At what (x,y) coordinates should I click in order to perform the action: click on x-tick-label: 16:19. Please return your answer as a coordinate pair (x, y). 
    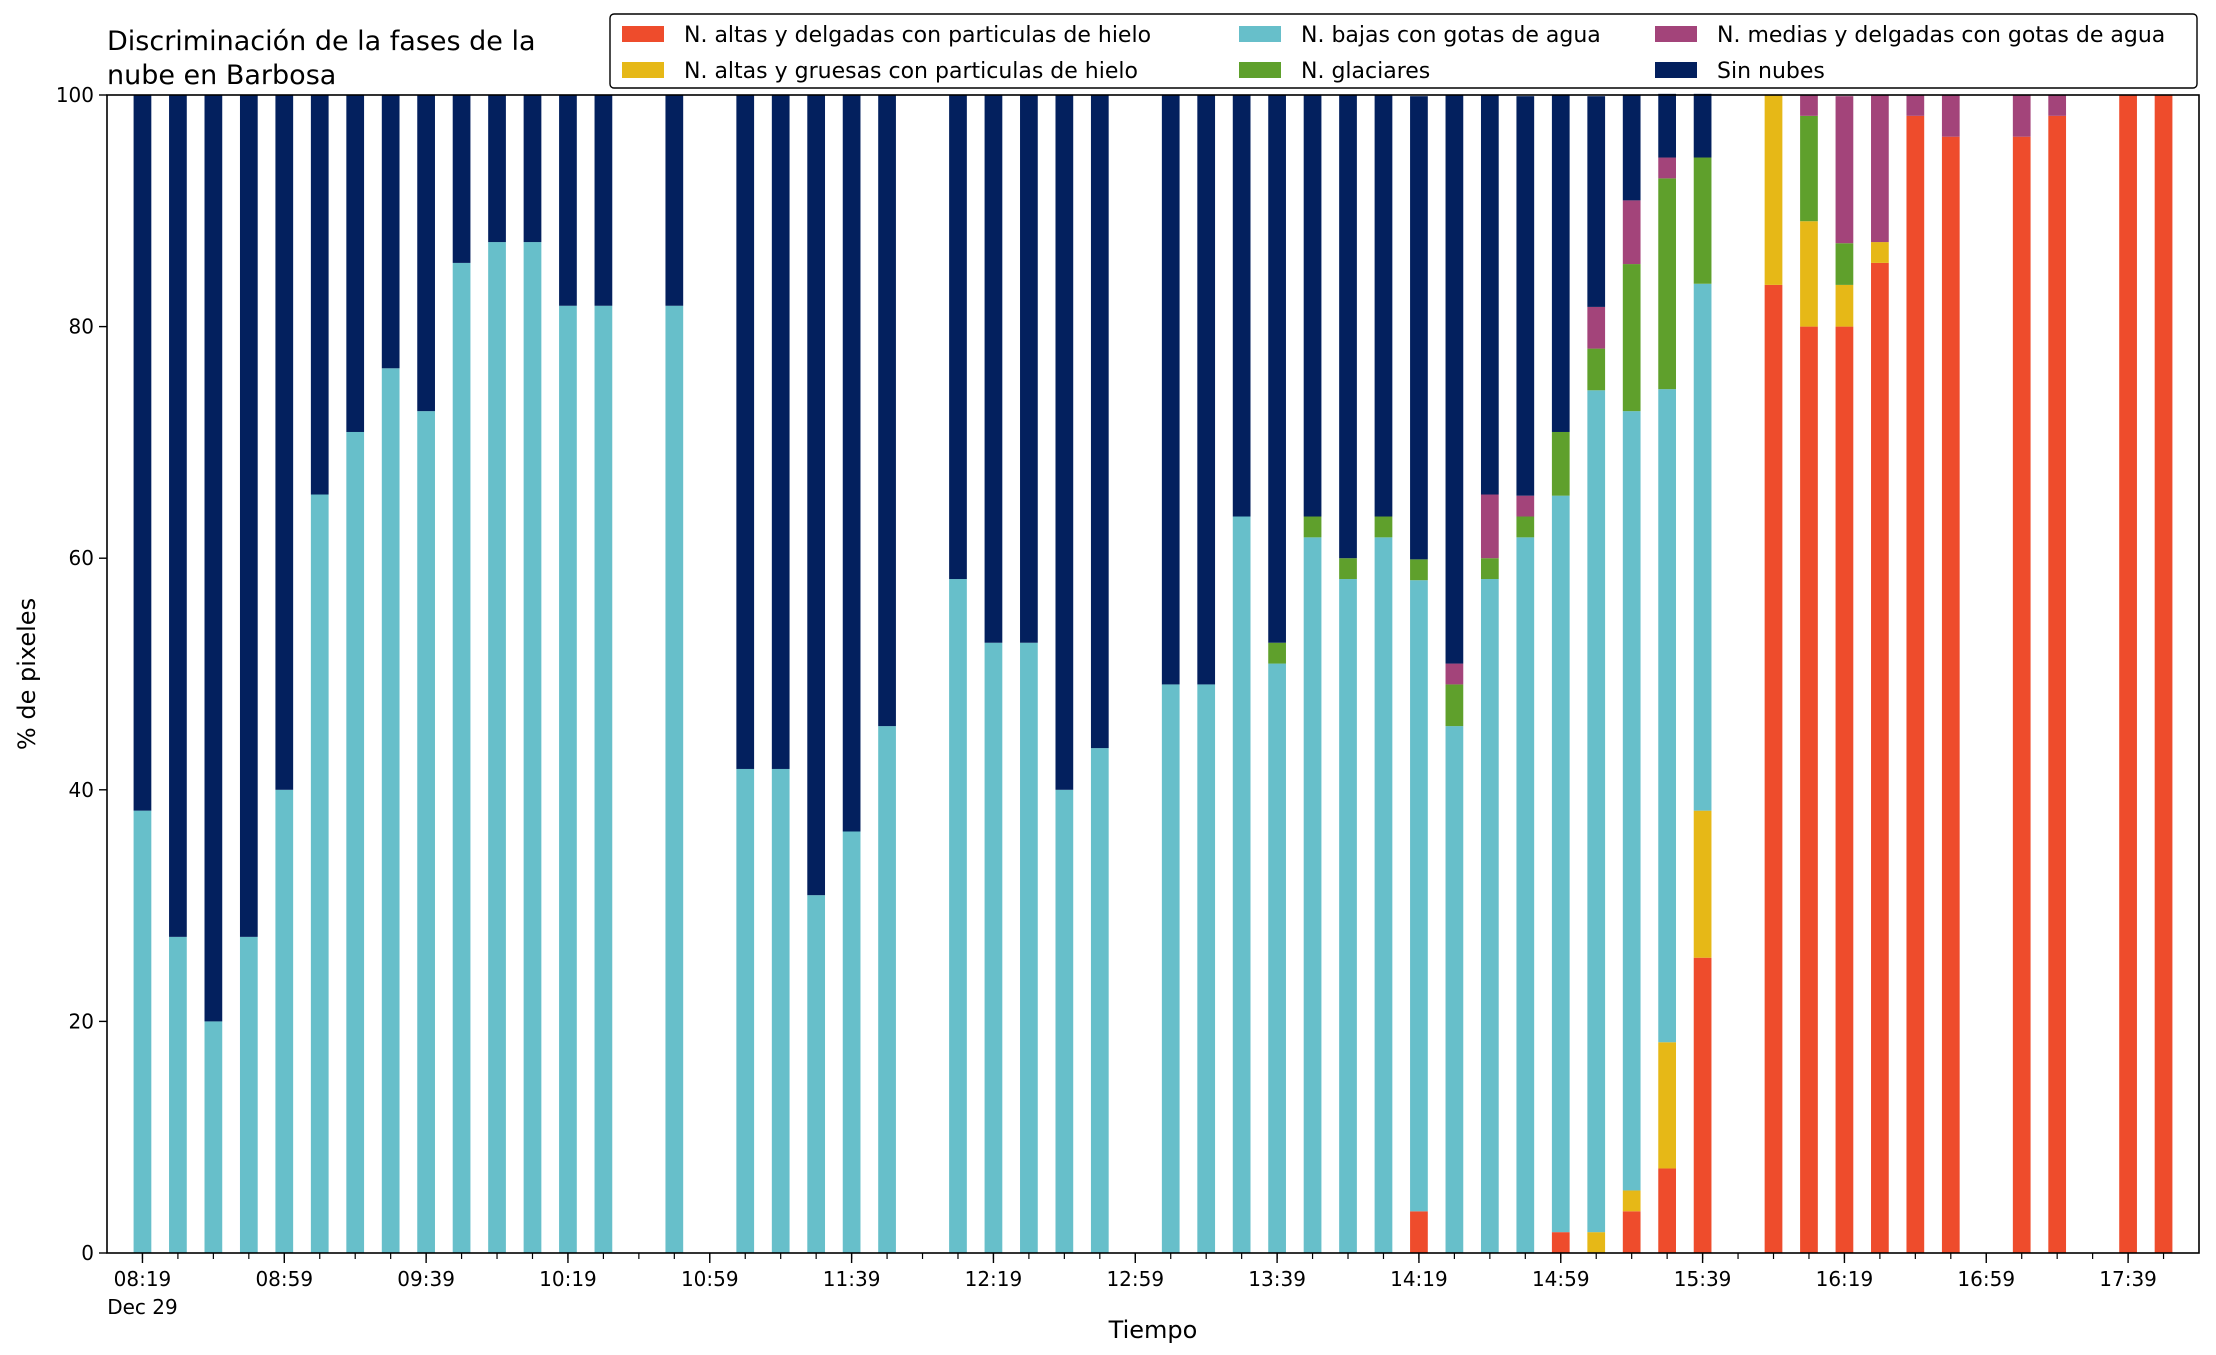
    Looking at the image, I should click on (1845, 1279).